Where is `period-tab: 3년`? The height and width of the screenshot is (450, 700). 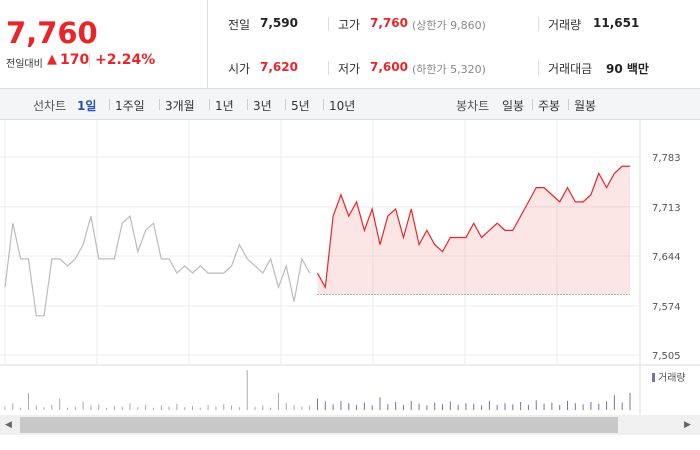 period-tab: 3년 is located at coordinates (262, 106).